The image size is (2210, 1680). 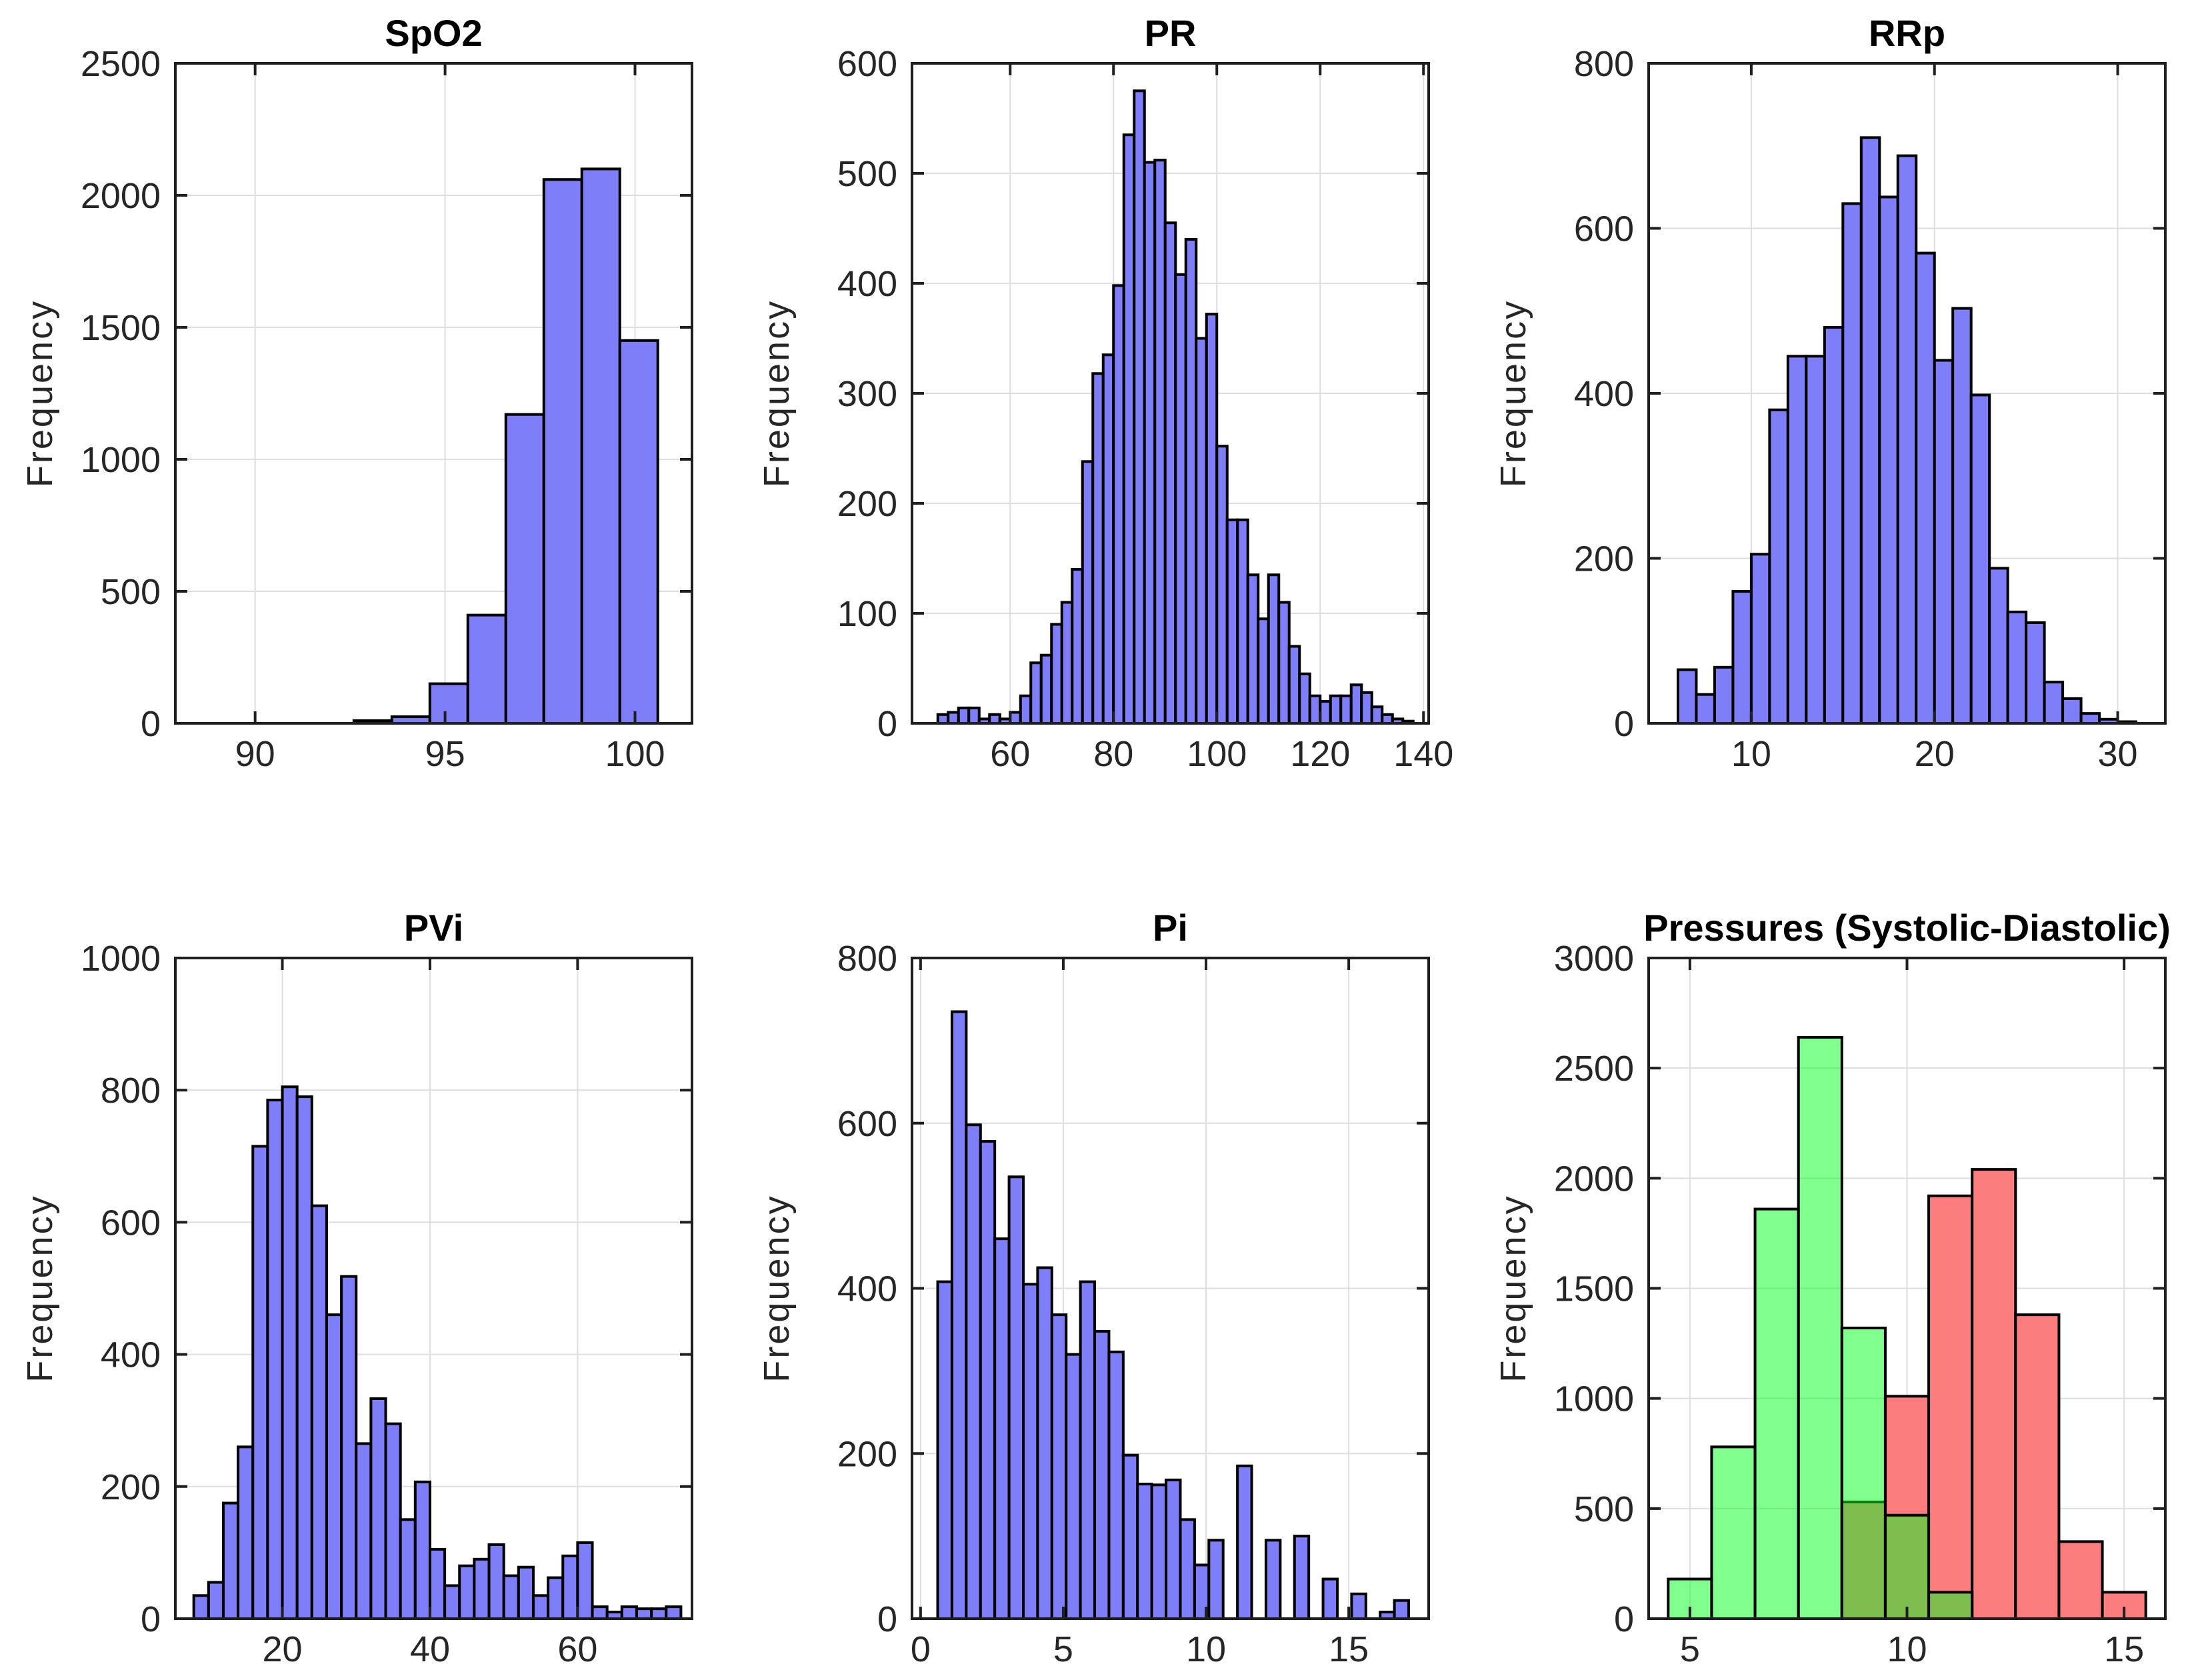 What do you see at coordinates (121, 959) in the screenshot?
I see `y-tick-label: 1000` at bounding box center [121, 959].